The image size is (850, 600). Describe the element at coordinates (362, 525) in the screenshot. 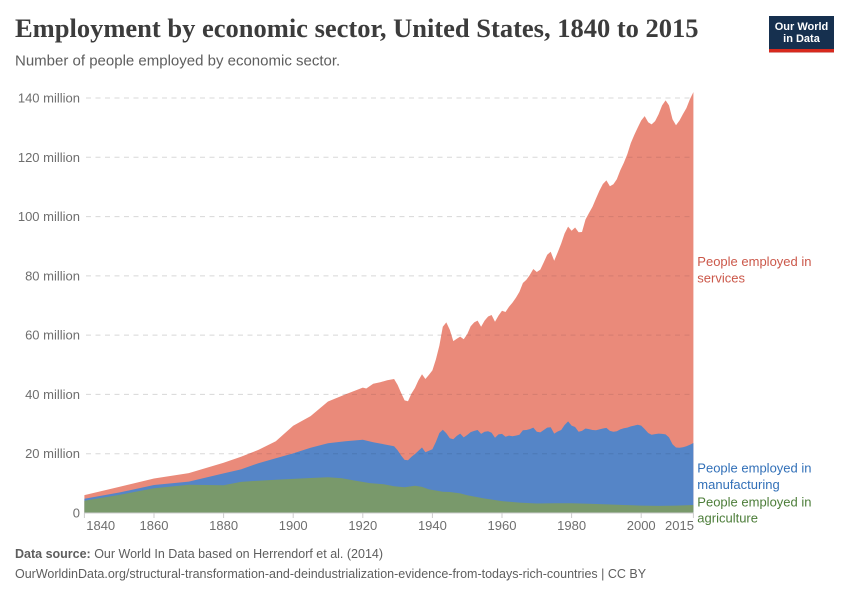

I see `svg-text: 1920` at that location.